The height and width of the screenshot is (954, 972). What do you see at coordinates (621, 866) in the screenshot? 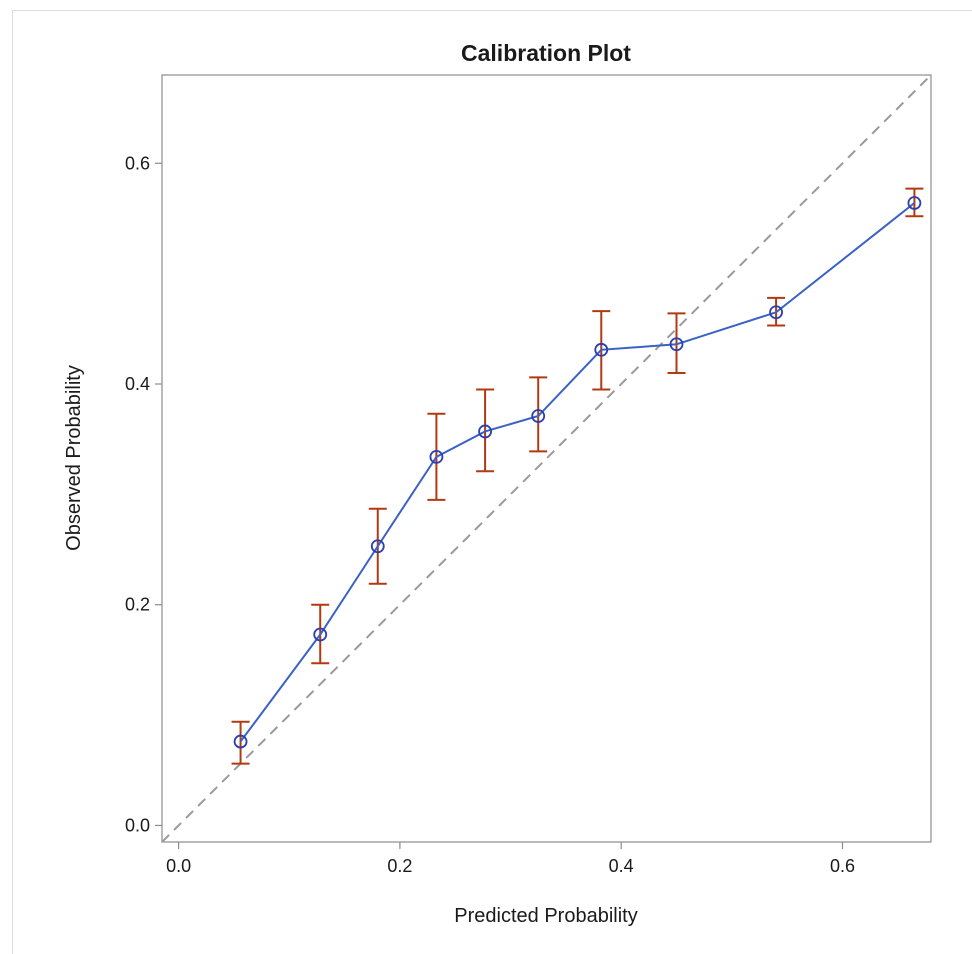
I see `x-tick-label: 0.4` at bounding box center [621, 866].